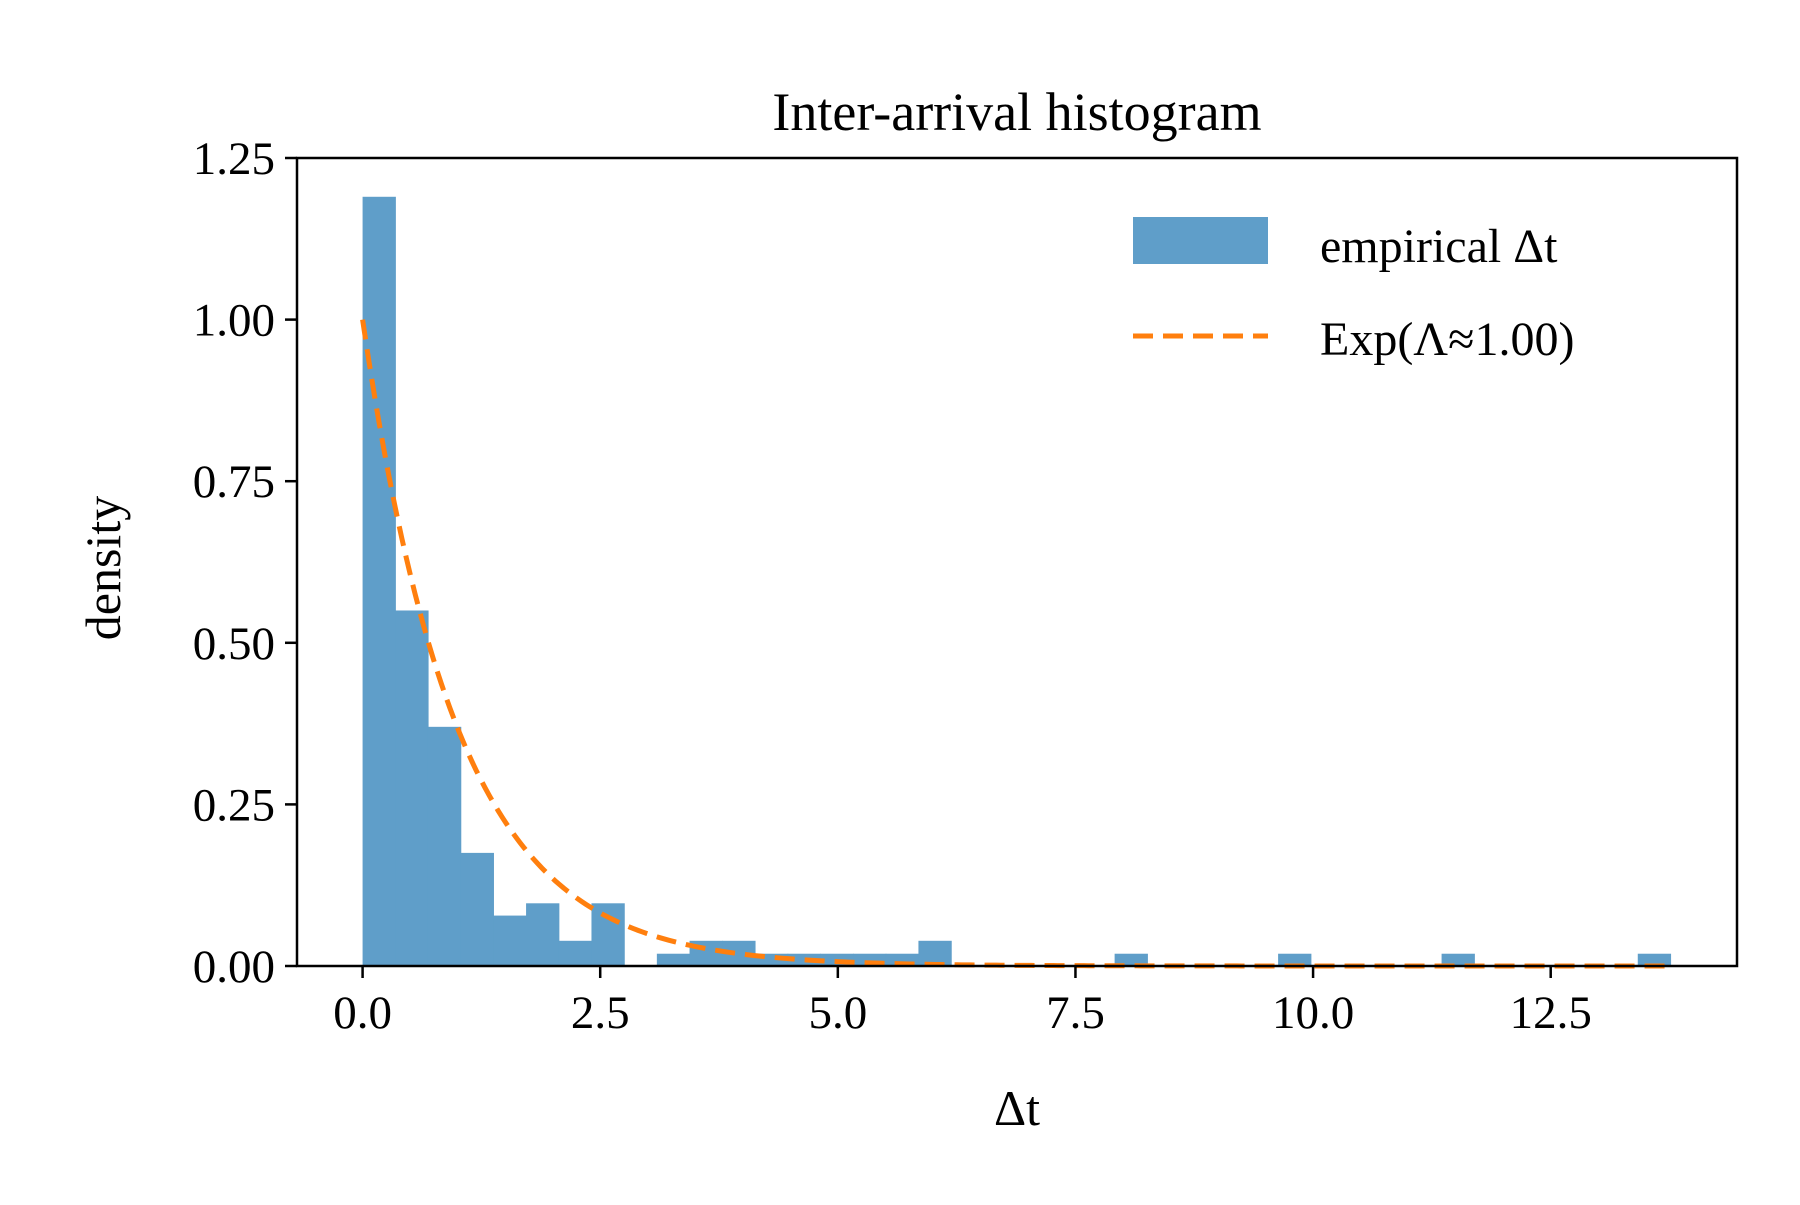 The height and width of the screenshot is (1205, 1800). Describe the element at coordinates (1016, 112) in the screenshot. I see `chart-title: Inter-arrival histogram` at that location.